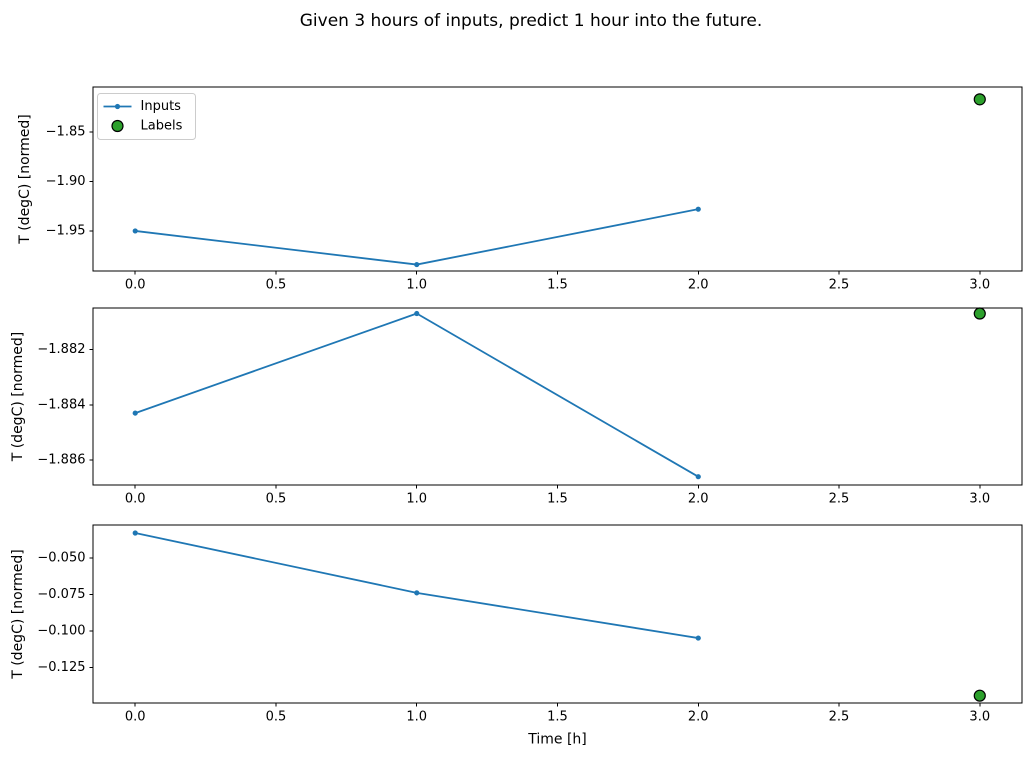 The height and width of the screenshot is (759, 1030). I want to click on subplot-3-x-tick-label: 3.0, so click(979, 716).